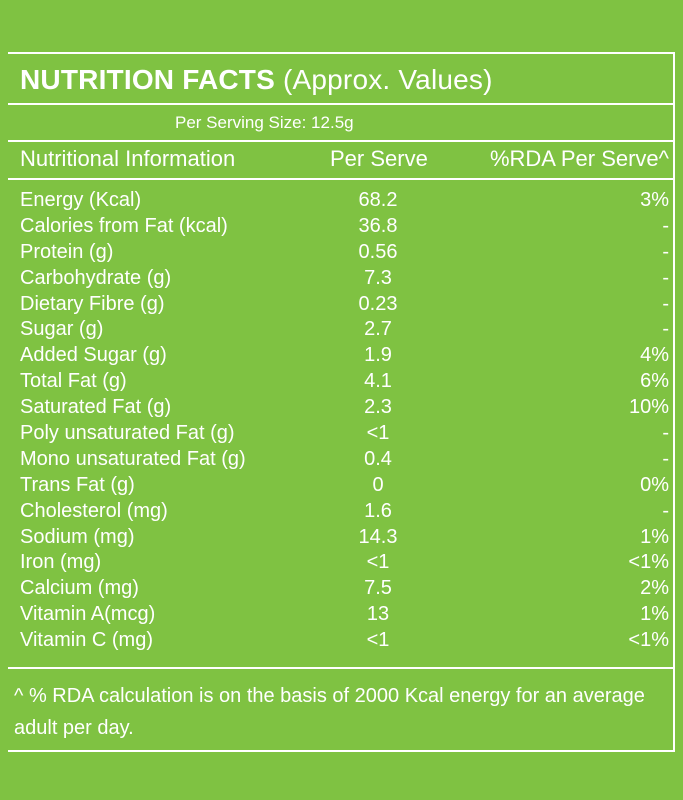 Image resolution: width=683 pixels, height=800 pixels. Describe the element at coordinates (77, 484) in the screenshot. I see `nutrient-name: Trans Fat (g)` at that location.